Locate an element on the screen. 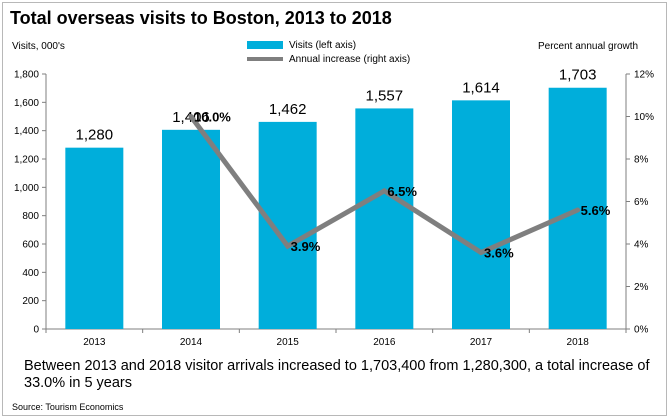 The image size is (671, 420). x-axis-tick-label: 2016 is located at coordinates (384, 342).